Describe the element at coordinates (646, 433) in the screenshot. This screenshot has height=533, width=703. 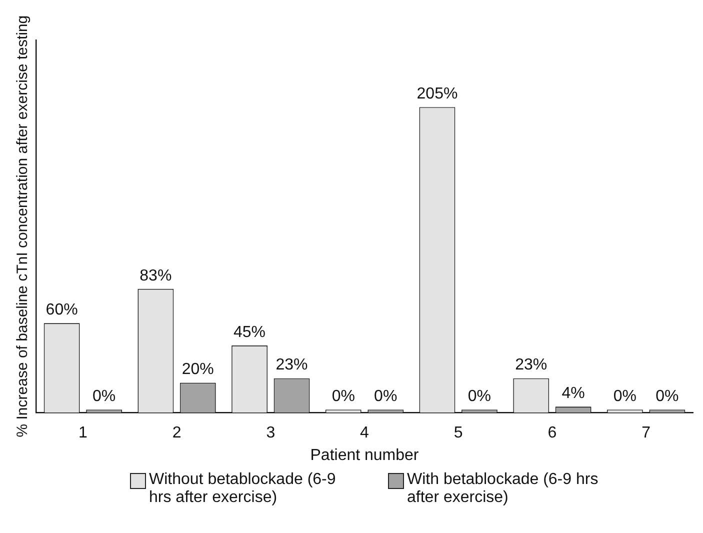
I see `x-tick-label: 7` at that location.